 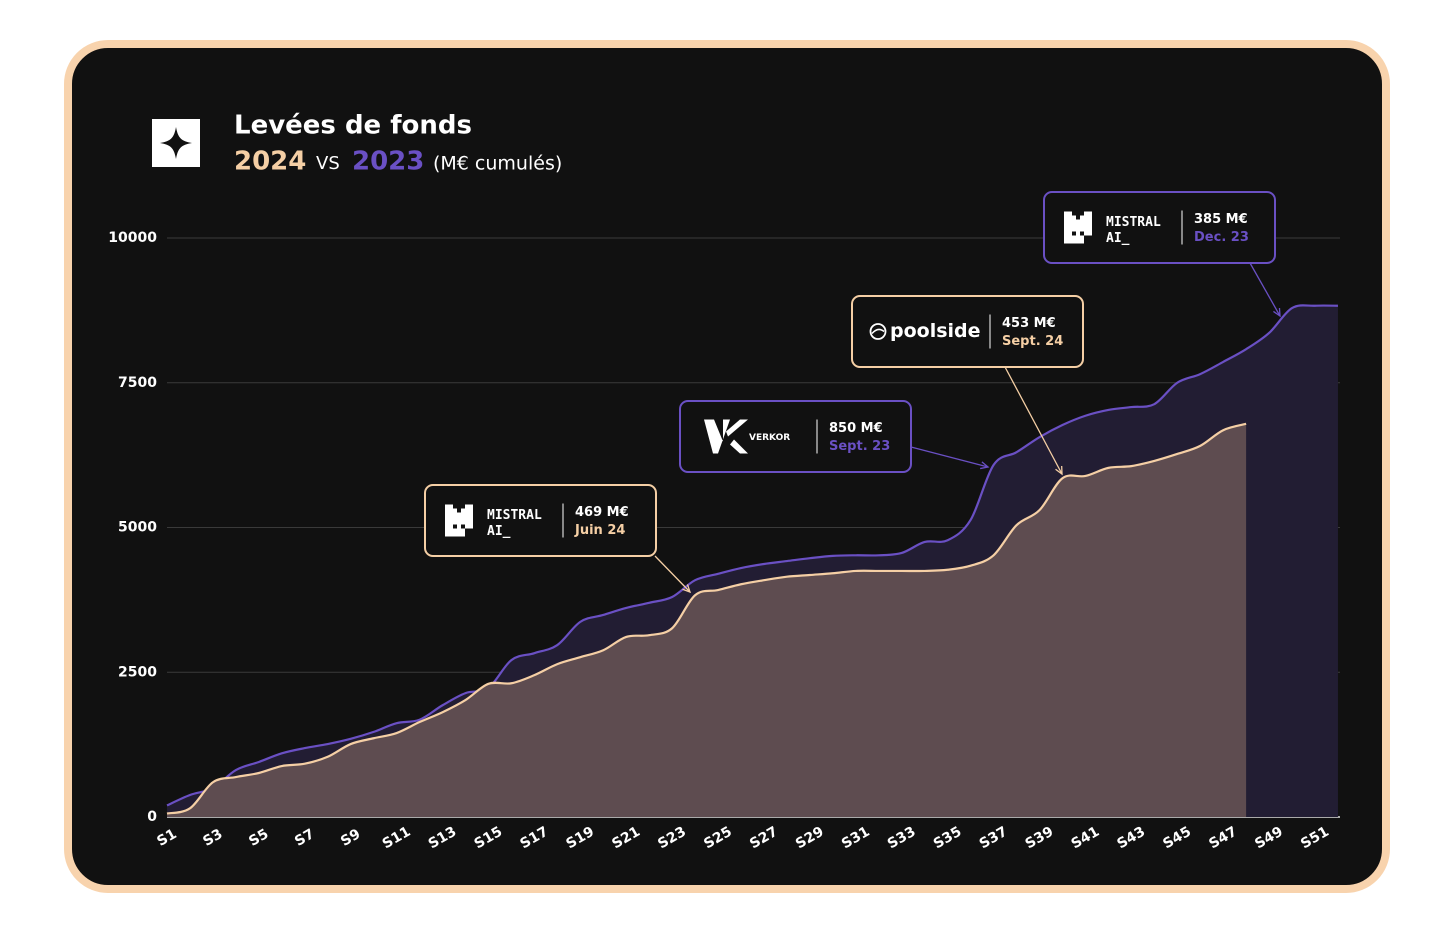 What do you see at coordinates (388, 162) in the screenshot?
I see `legend-2023: 2023` at bounding box center [388, 162].